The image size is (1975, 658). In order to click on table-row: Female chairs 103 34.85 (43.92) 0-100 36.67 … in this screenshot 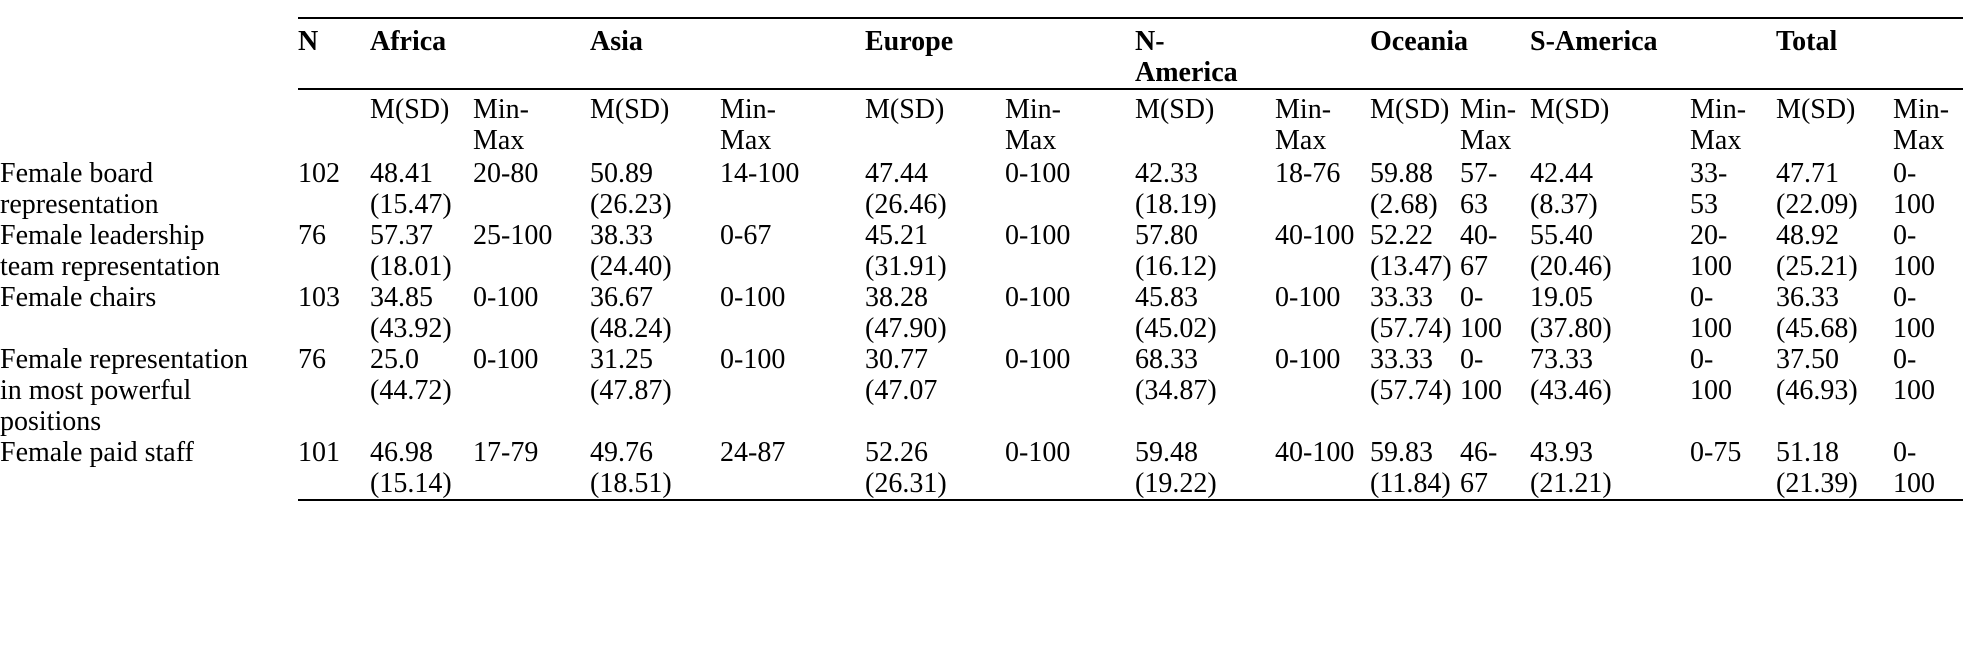, I will do `click(981, 313)`.